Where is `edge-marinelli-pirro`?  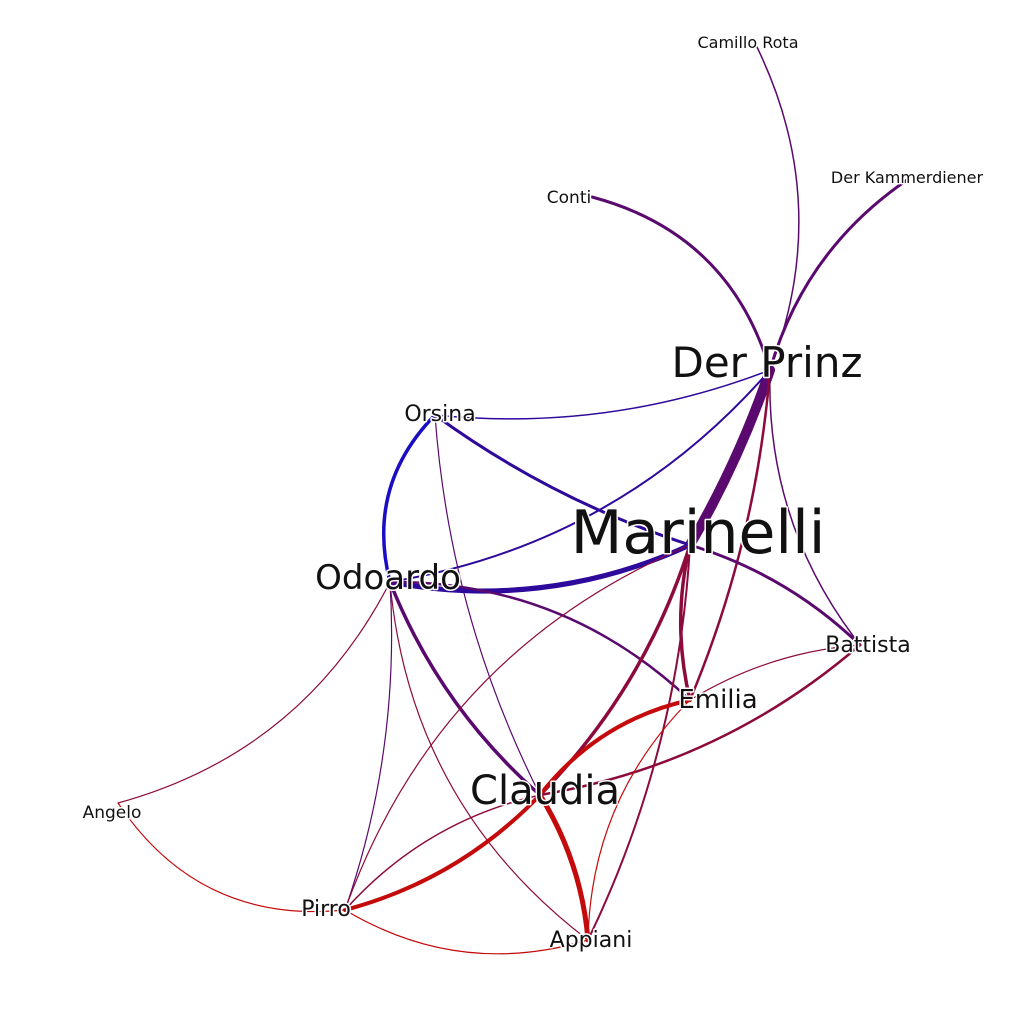
edge-marinelli-pirro is located at coordinates (517, 727).